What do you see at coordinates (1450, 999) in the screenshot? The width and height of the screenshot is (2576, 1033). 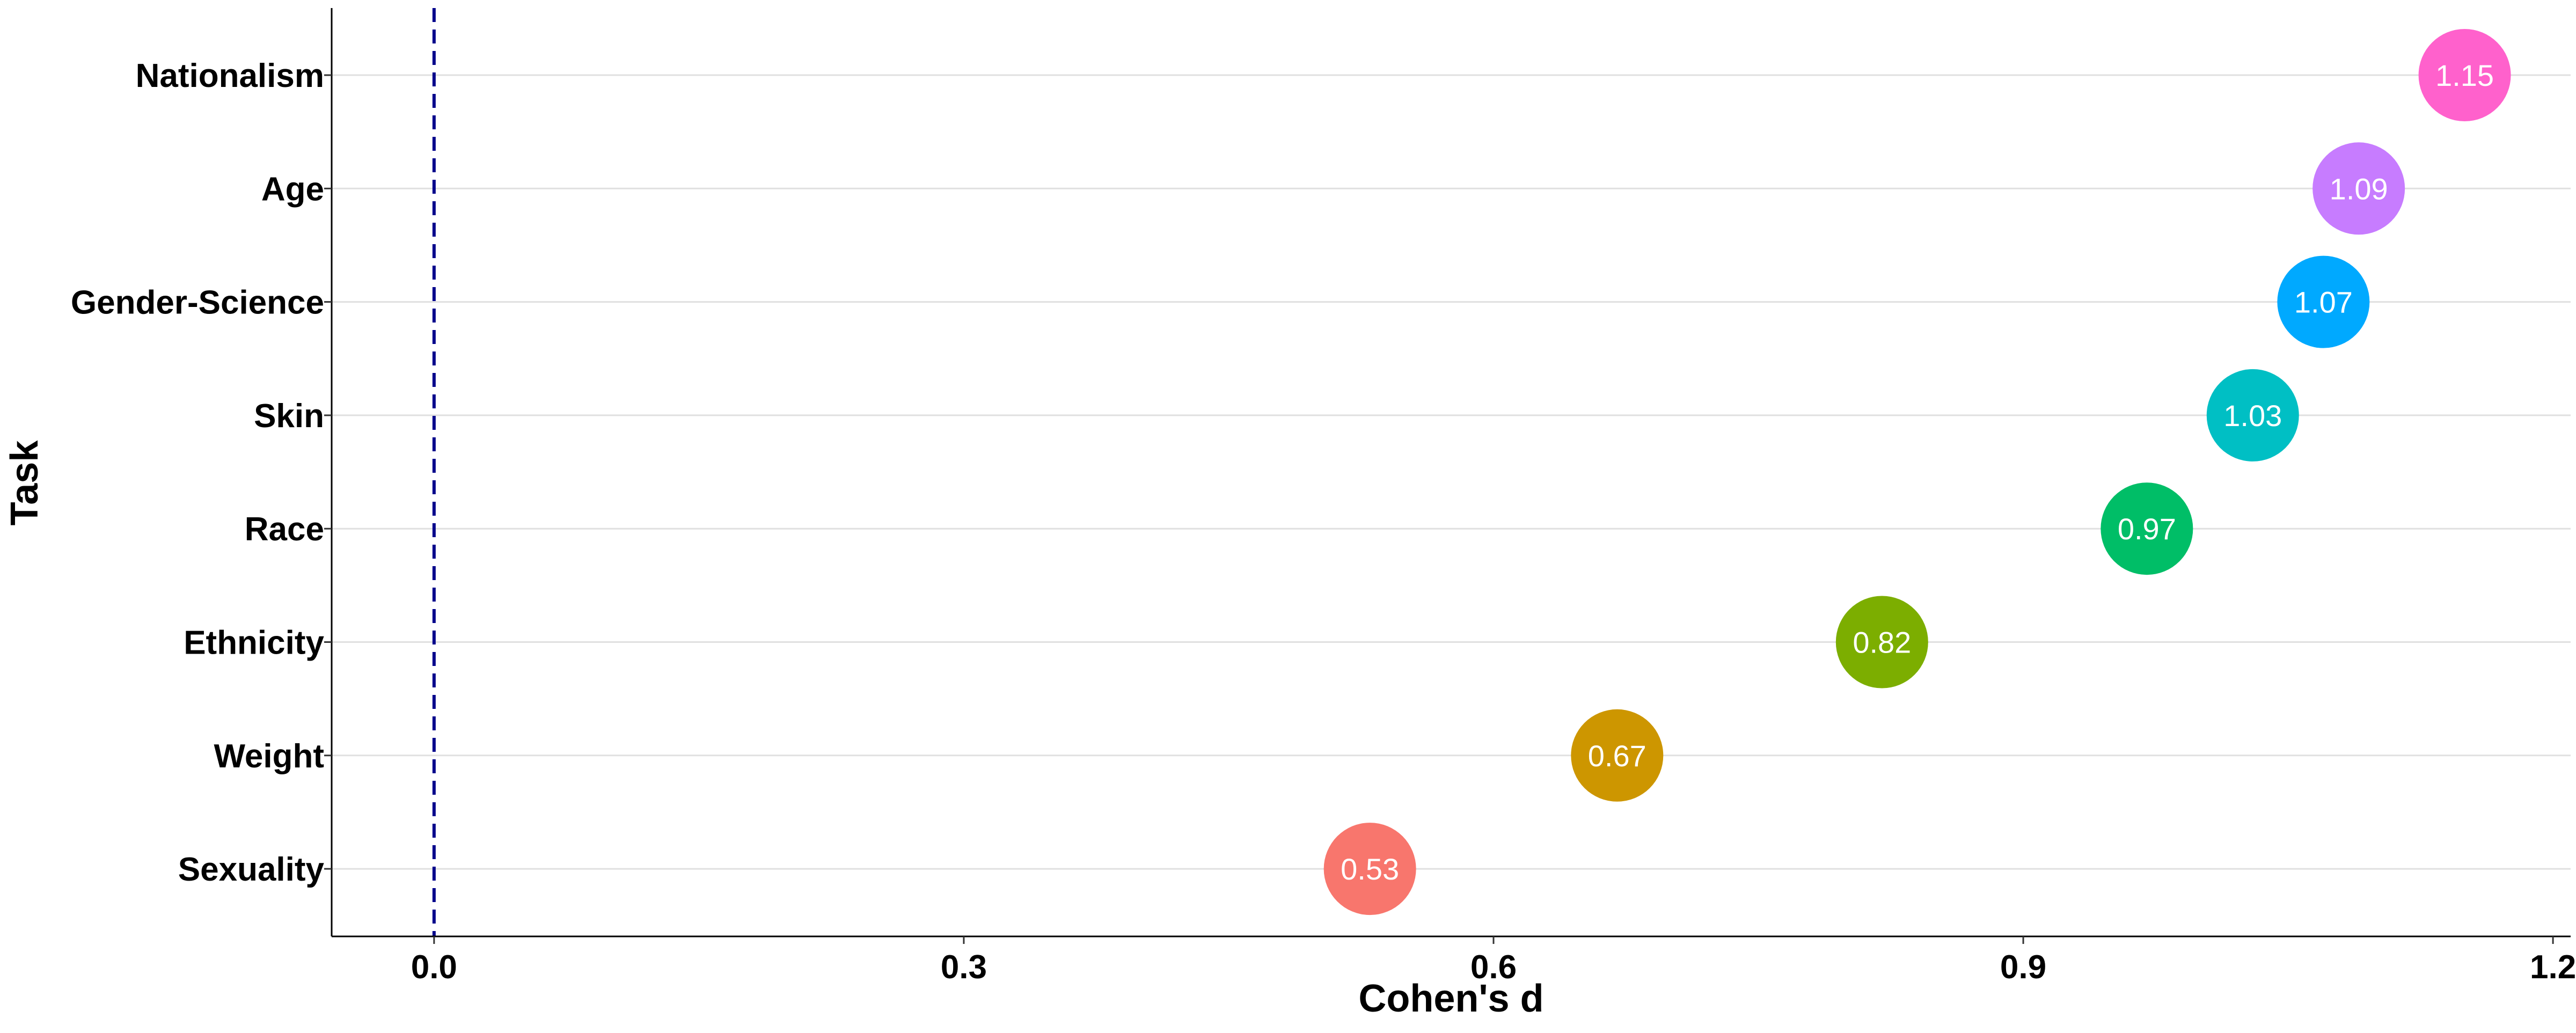 I see `x-axis-title: Cohen's d` at bounding box center [1450, 999].